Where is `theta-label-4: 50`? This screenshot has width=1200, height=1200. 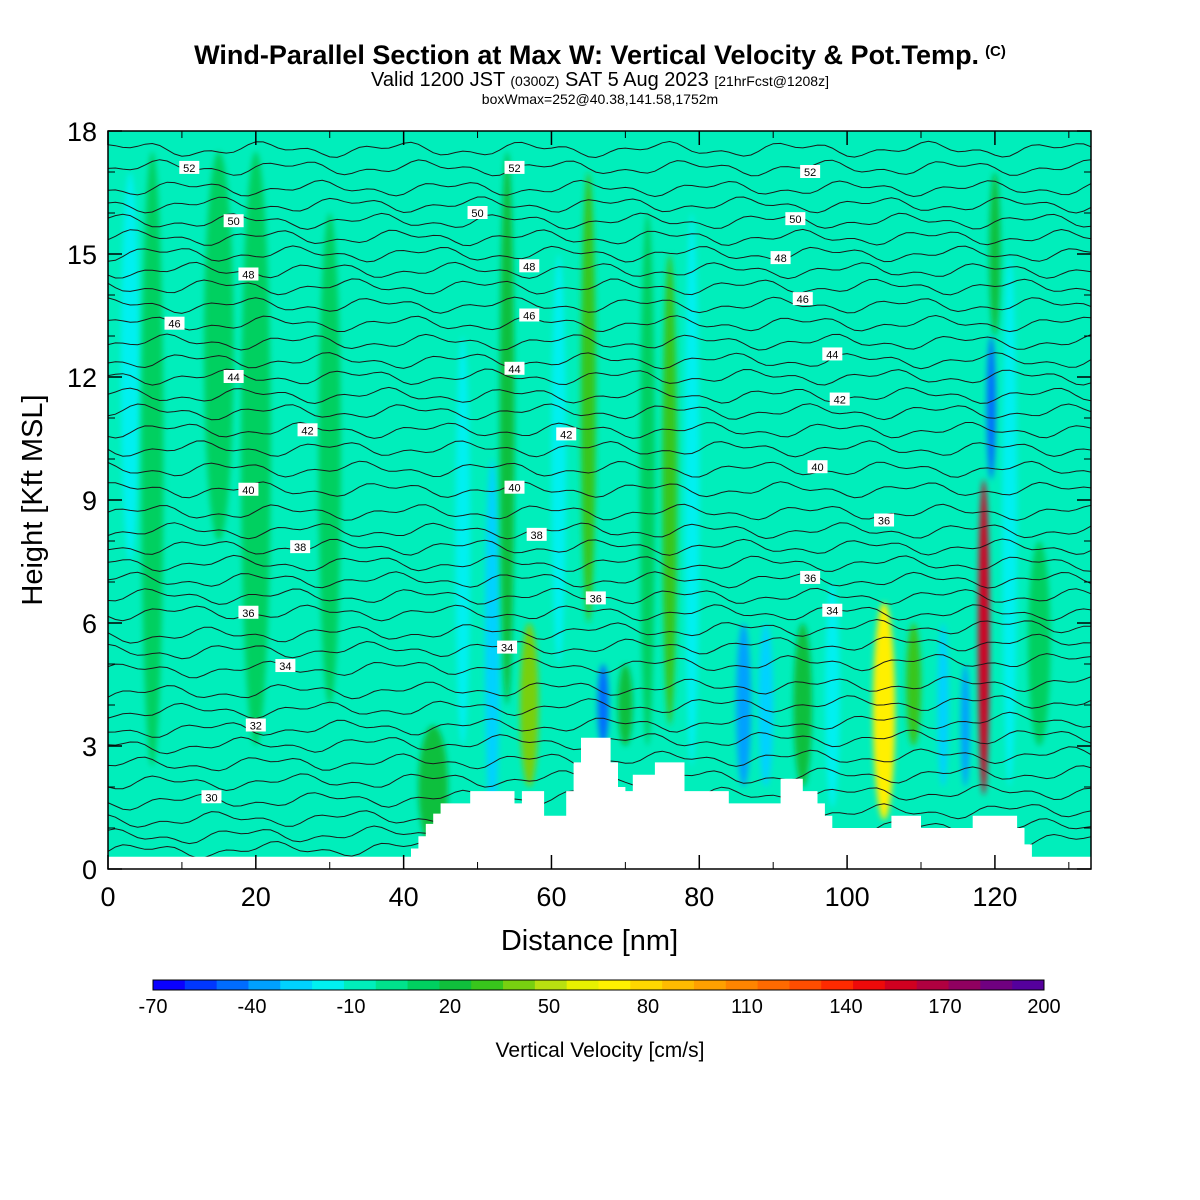 theta-label-4: 50 is located at coordinates (477, 213).